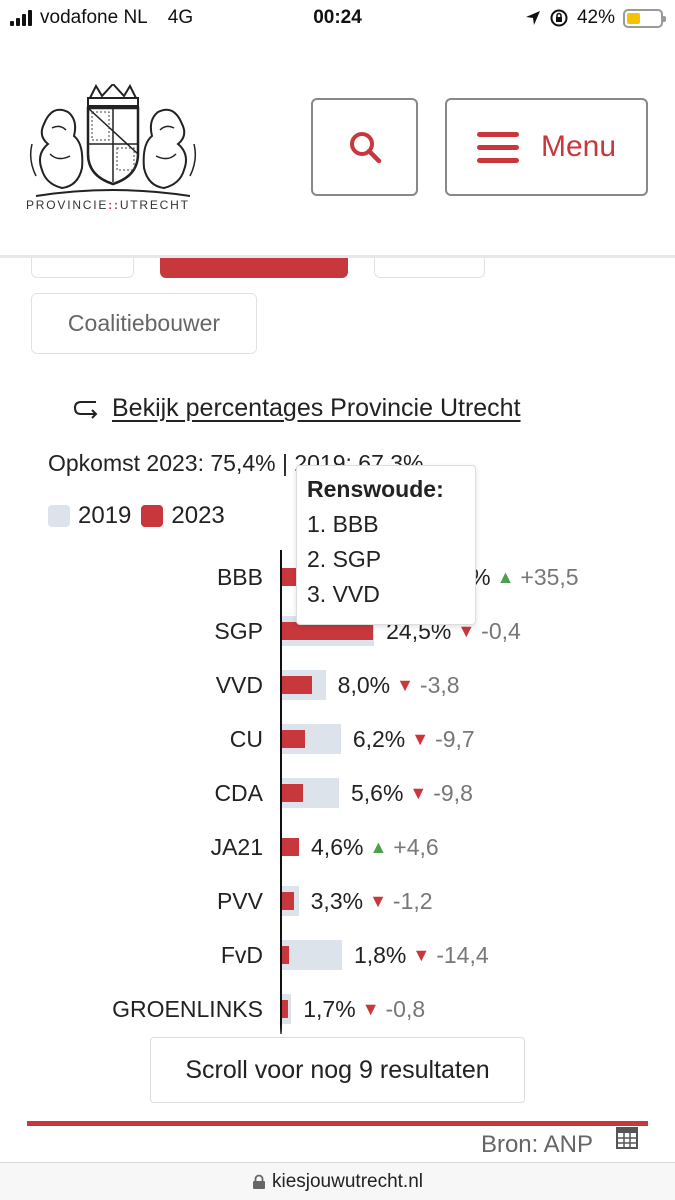 The image size is (675, 1200). I want to click on result-value: 6,2% ▼ -9,7, so click(414, 739).